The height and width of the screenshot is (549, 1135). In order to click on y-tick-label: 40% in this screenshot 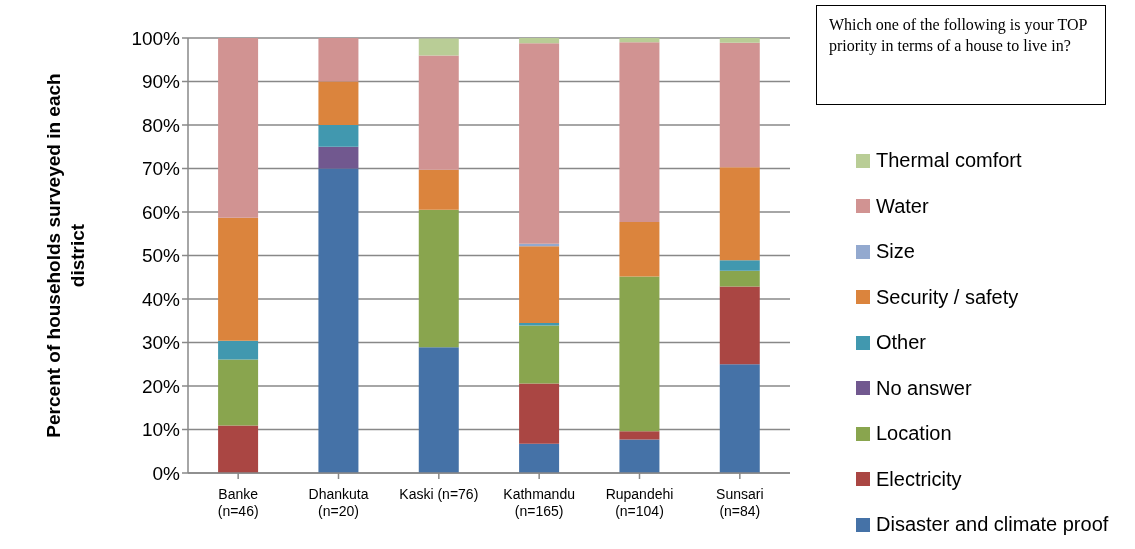, I will do `click(161, 299)`.